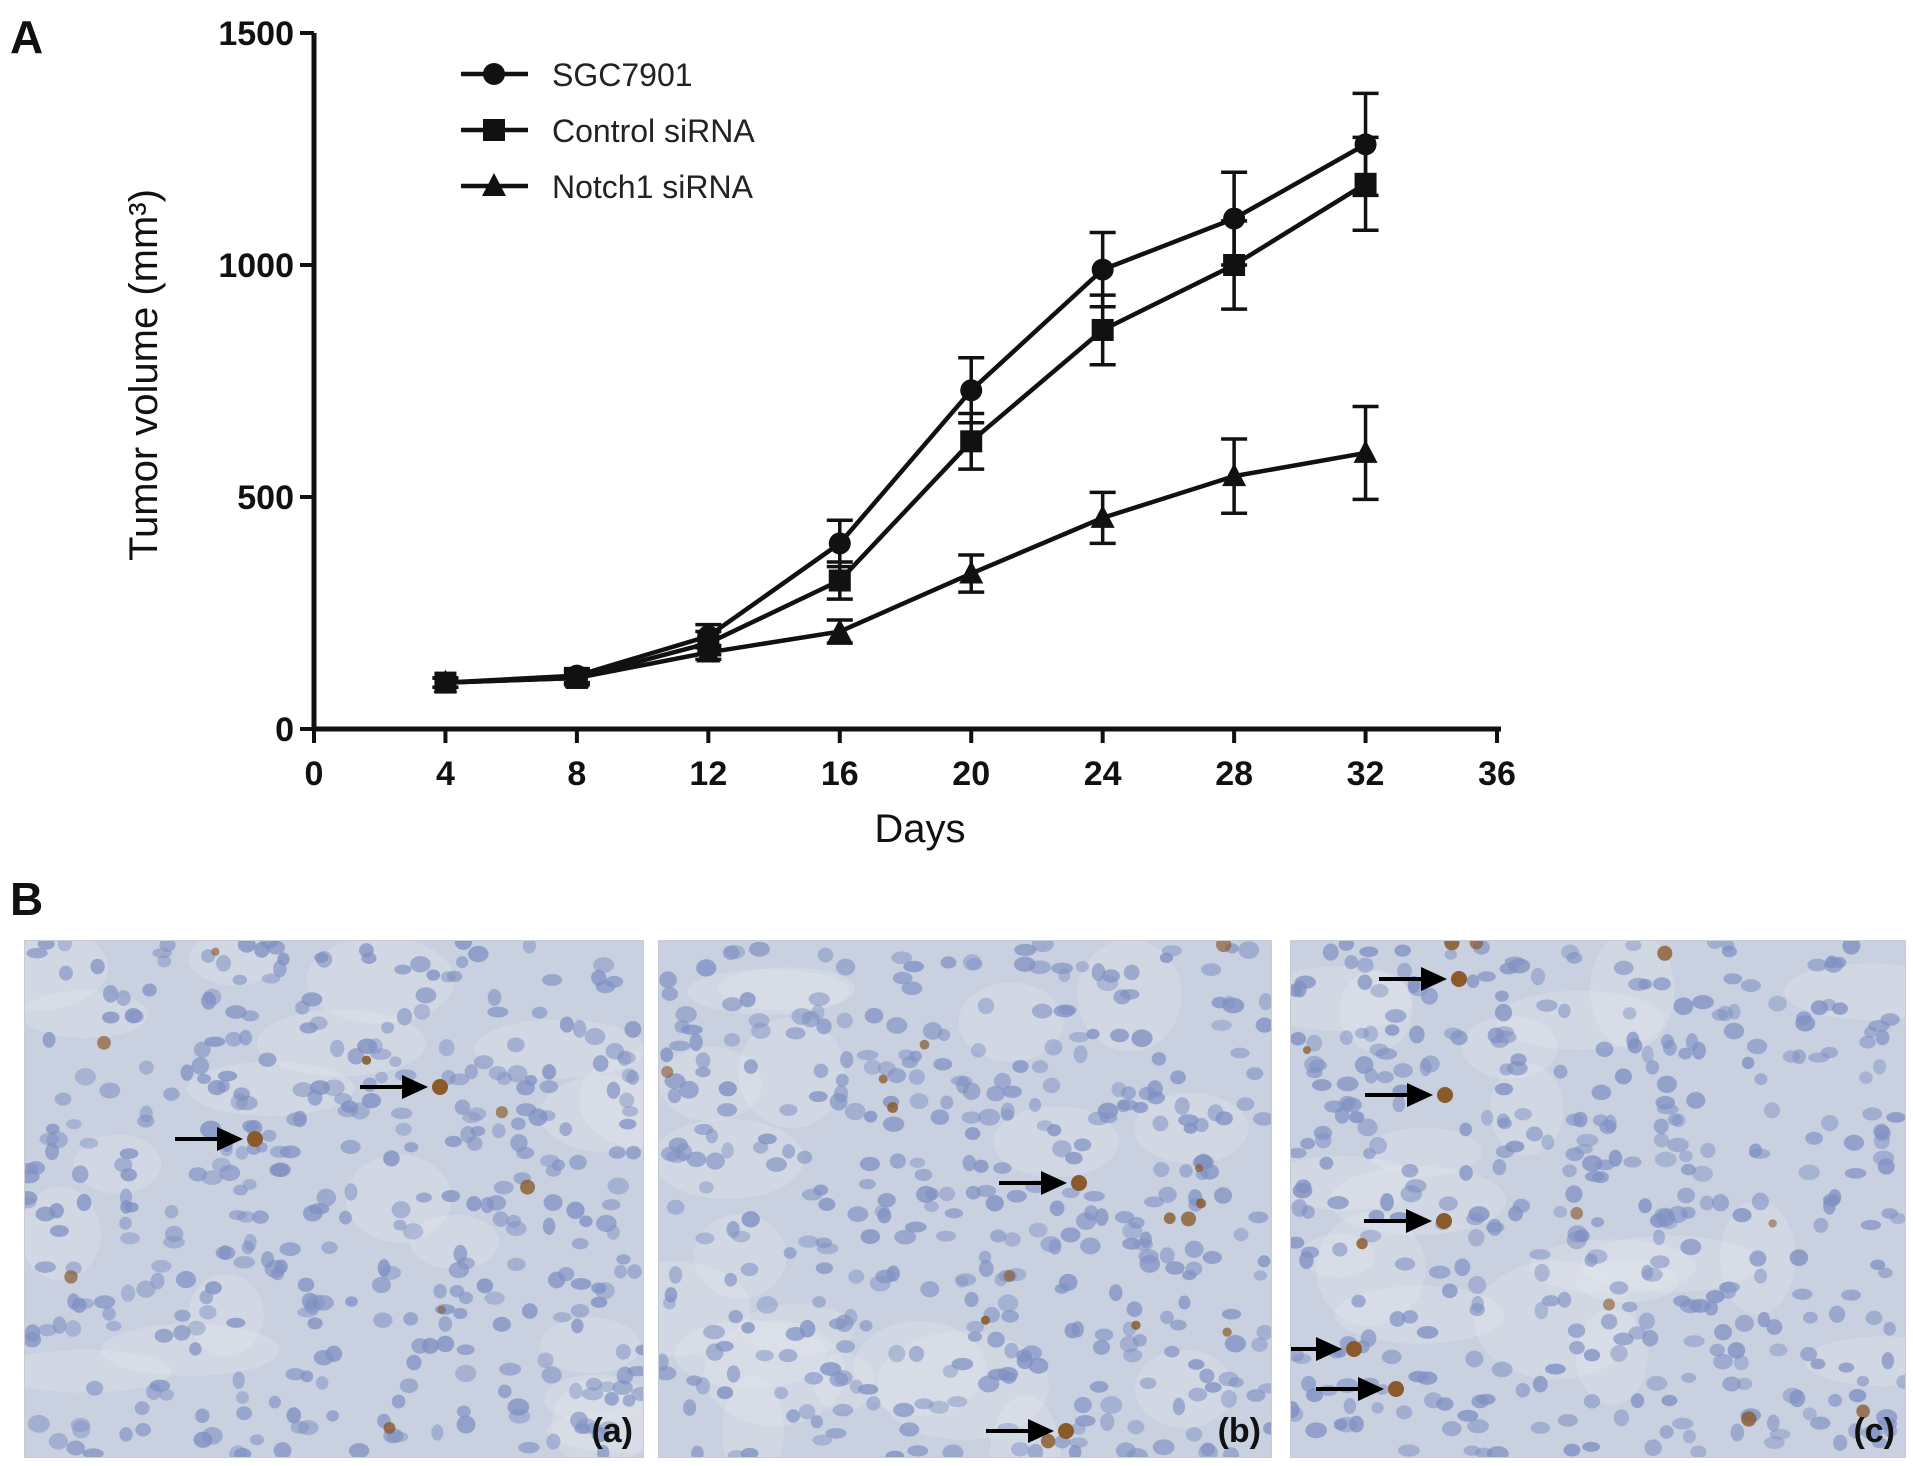  Describe the element at coordinates (905, 548) in the screenshot. I see `series-notch1-sirna` at that location.